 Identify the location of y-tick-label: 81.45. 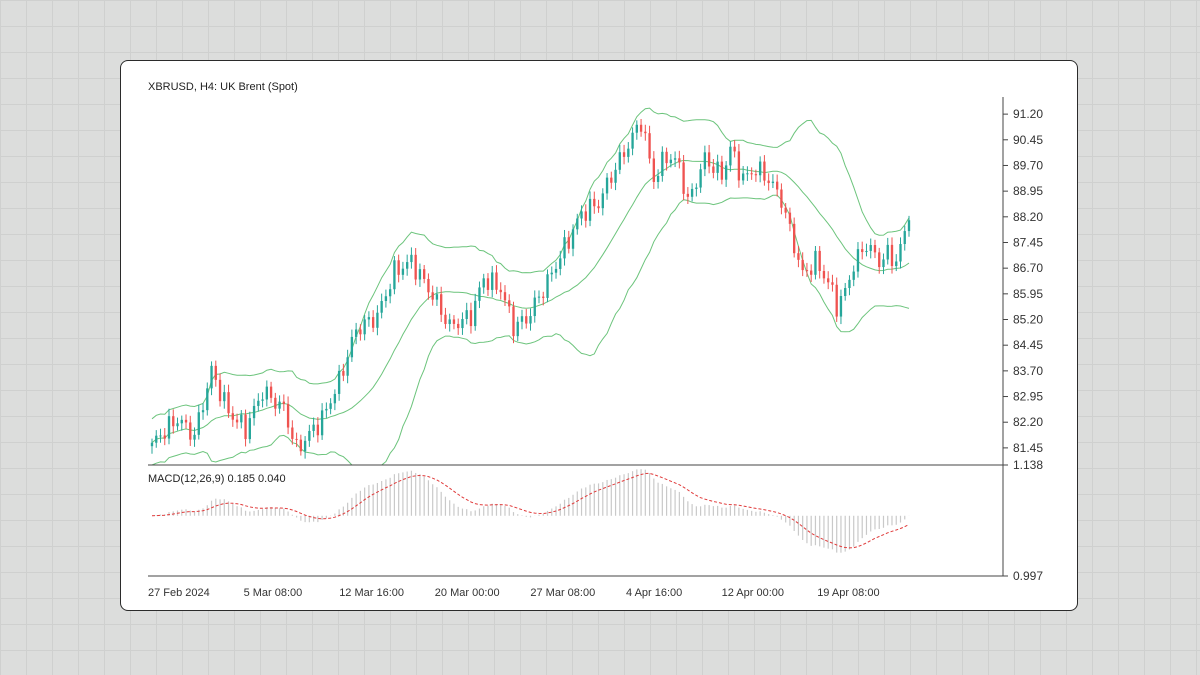
(1028, 448).